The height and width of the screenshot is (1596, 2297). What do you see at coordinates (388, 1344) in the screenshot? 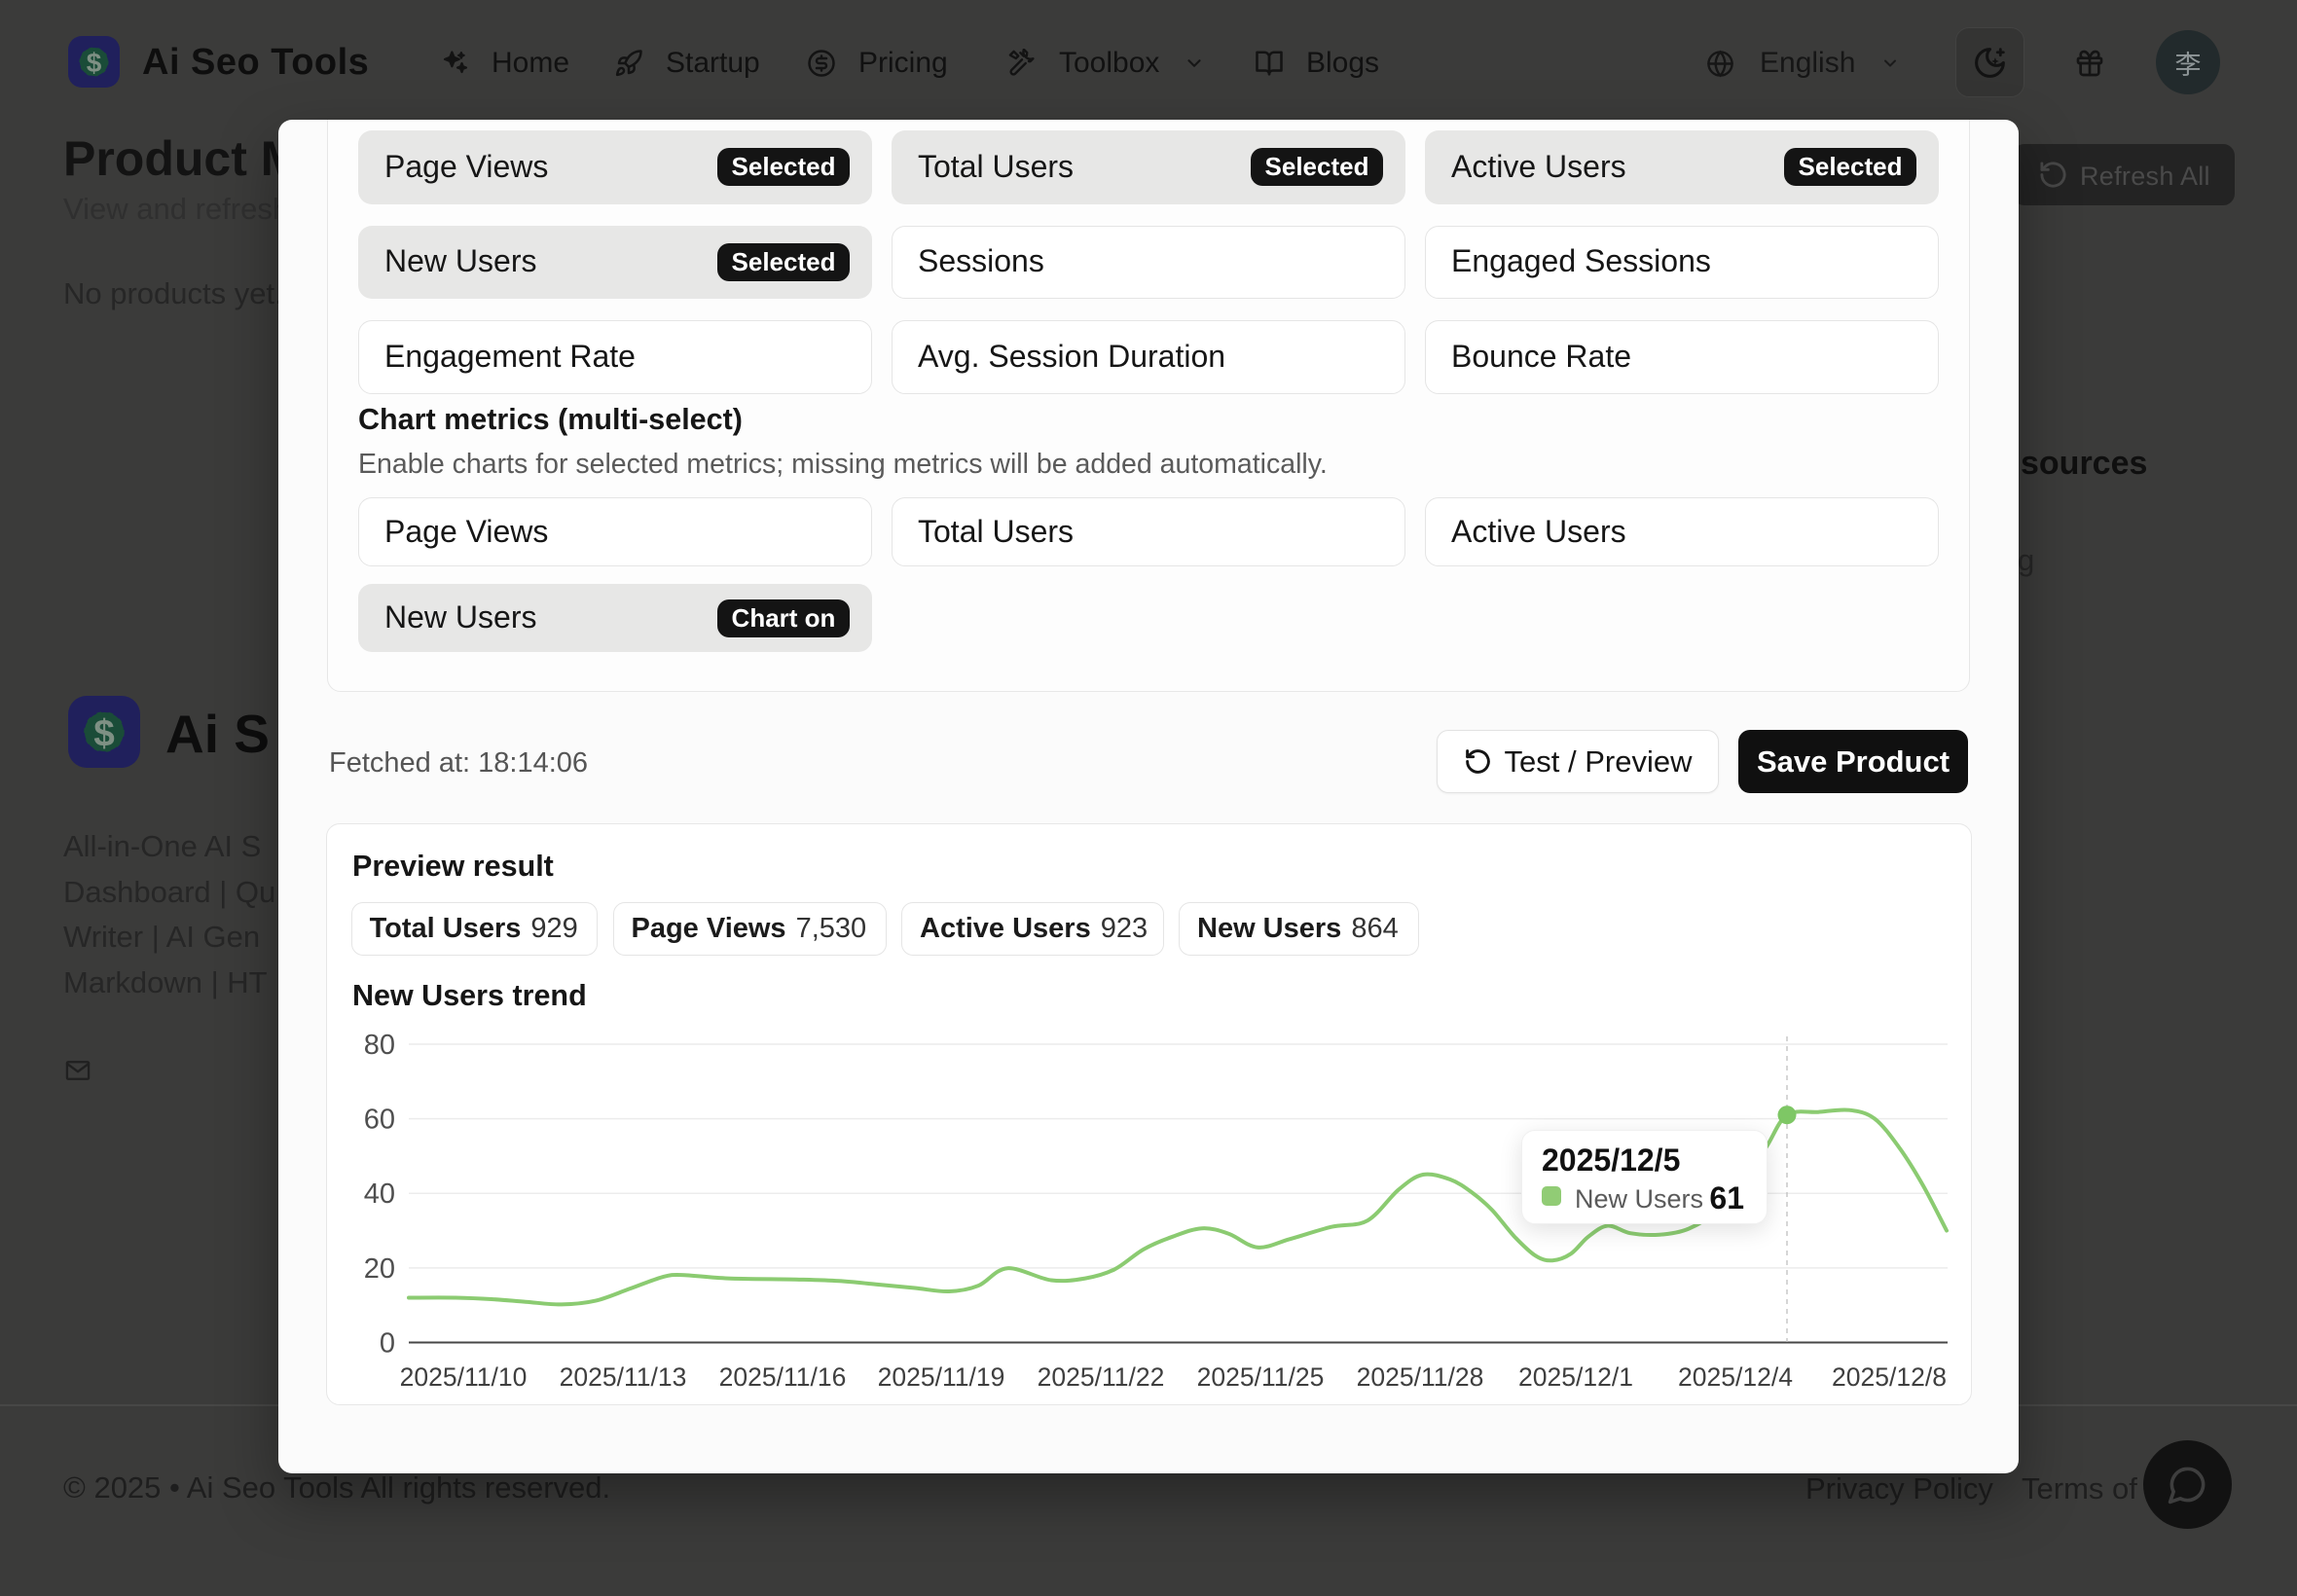
I see `svg-text: 0` at bounding box center [388, 1344].